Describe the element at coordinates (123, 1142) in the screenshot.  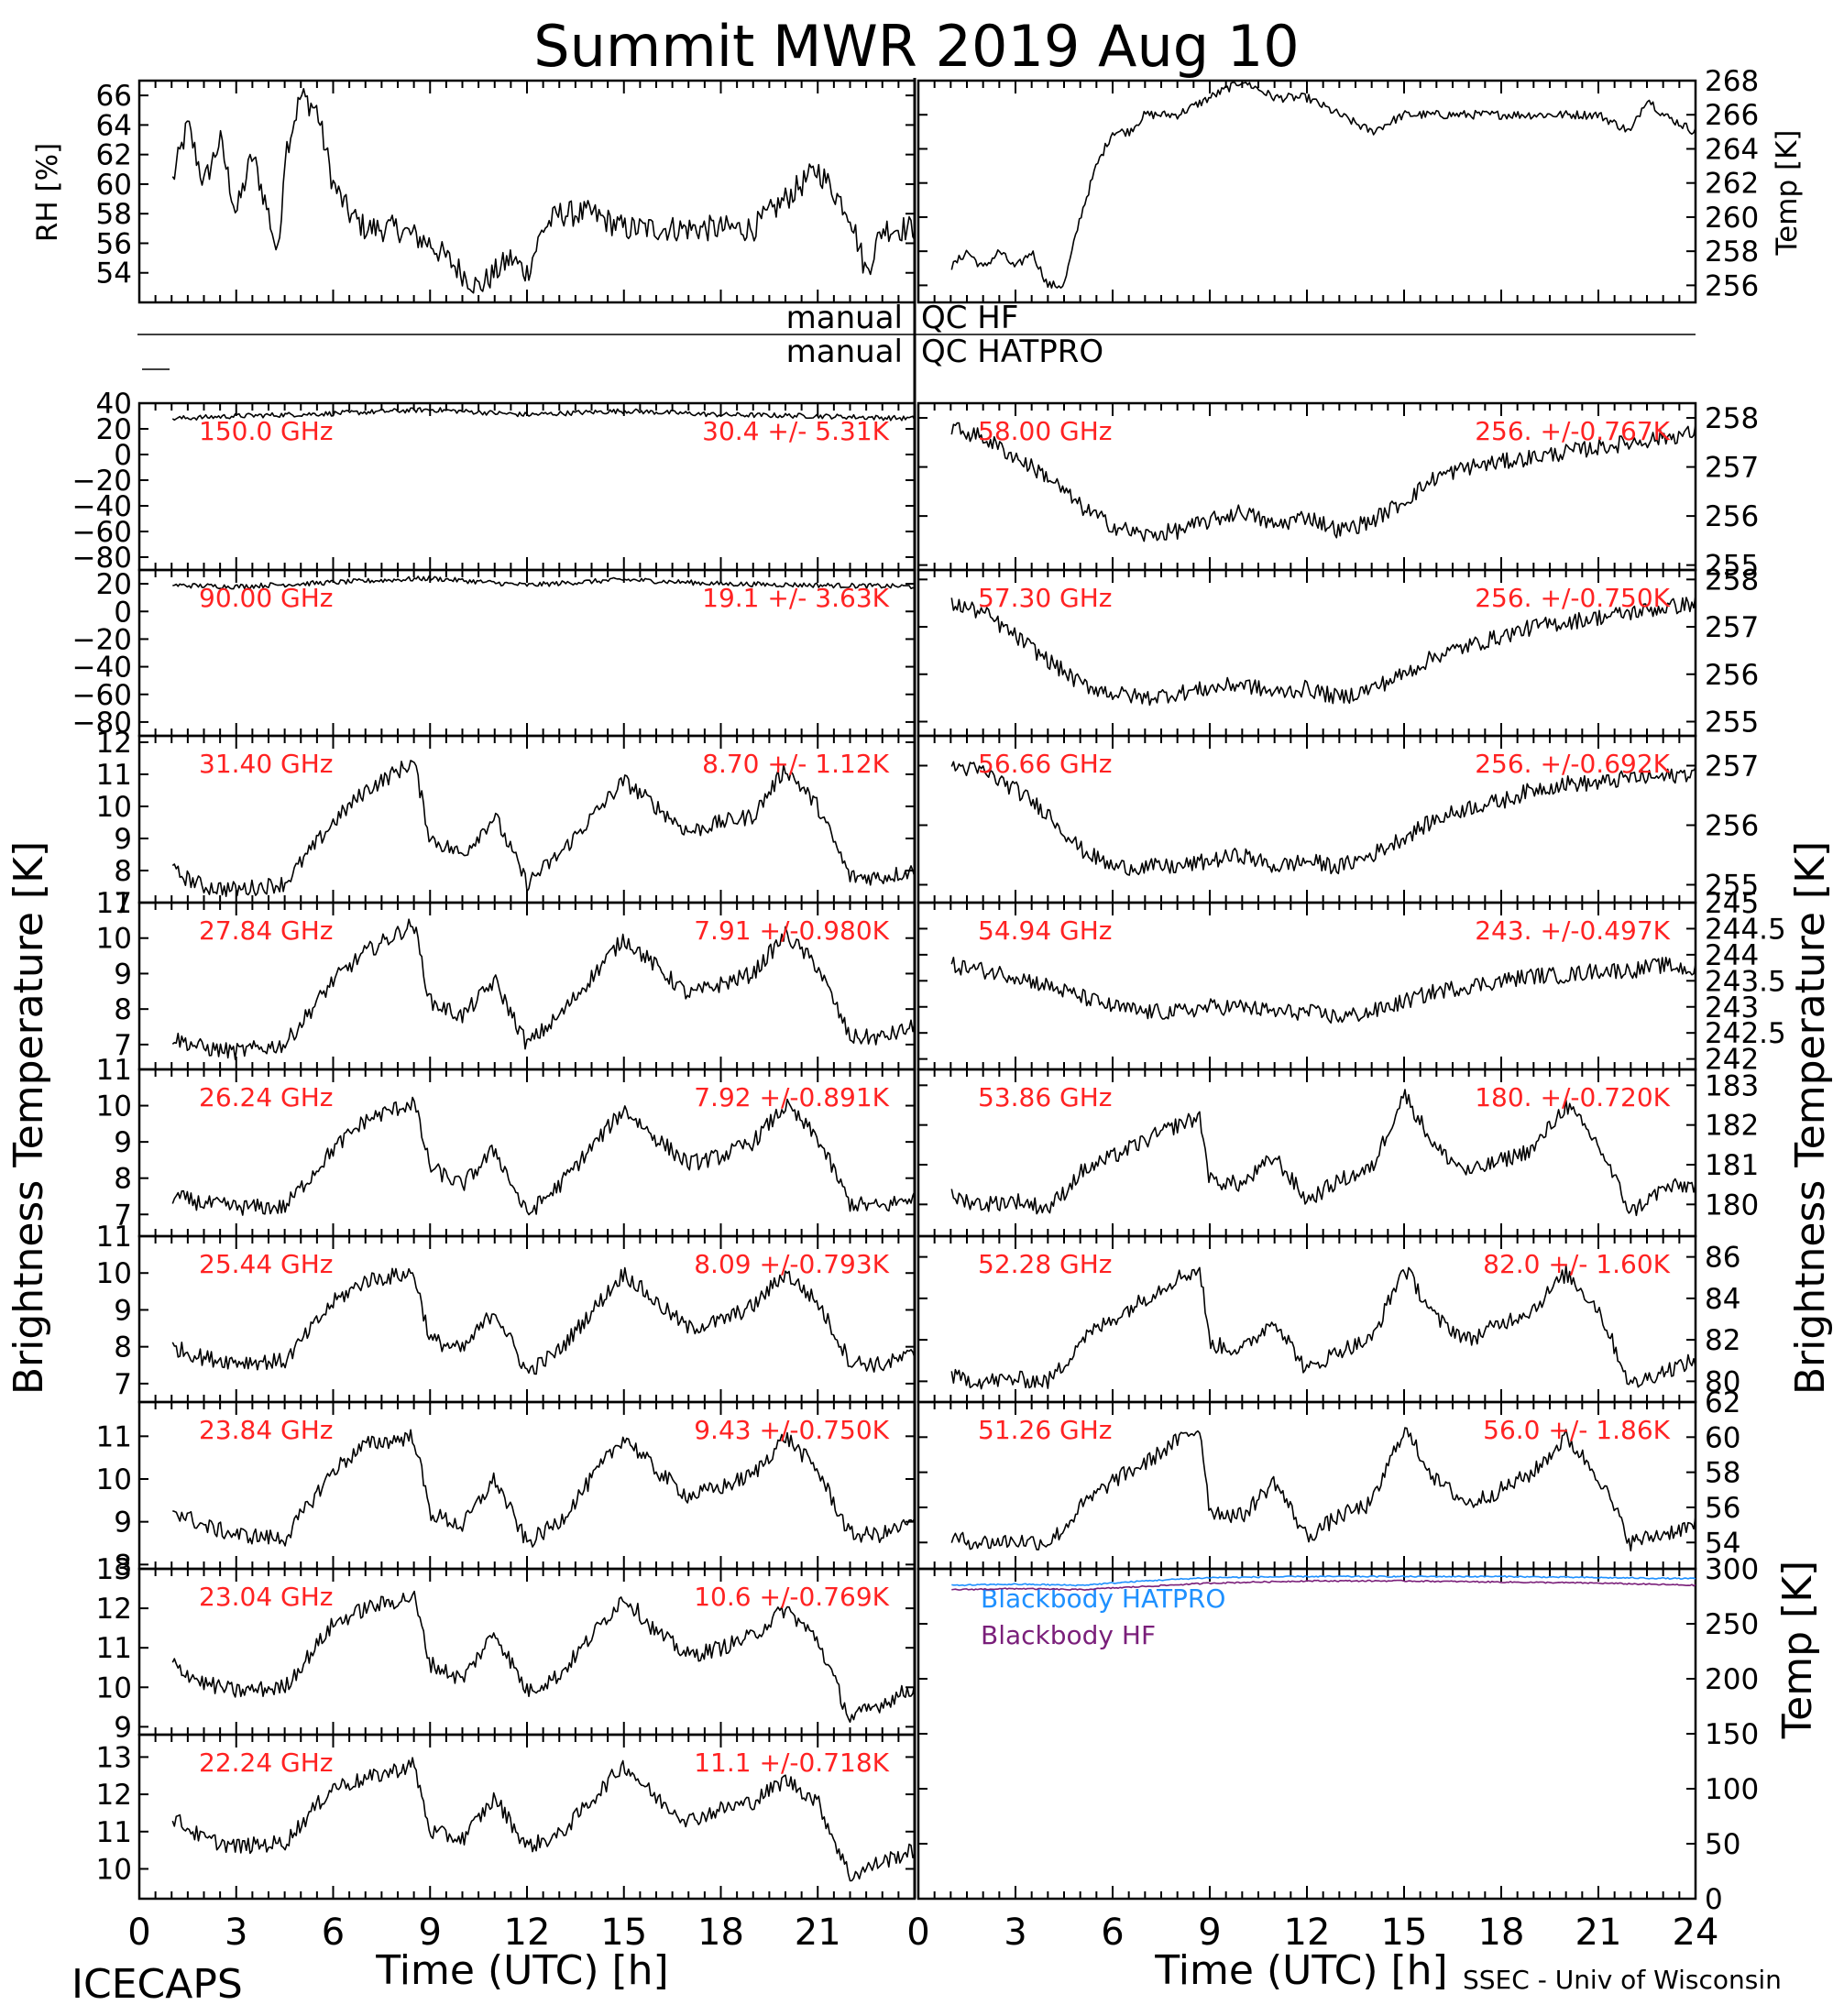
I see `left-panel-4-ytick-label: 9` at that location.